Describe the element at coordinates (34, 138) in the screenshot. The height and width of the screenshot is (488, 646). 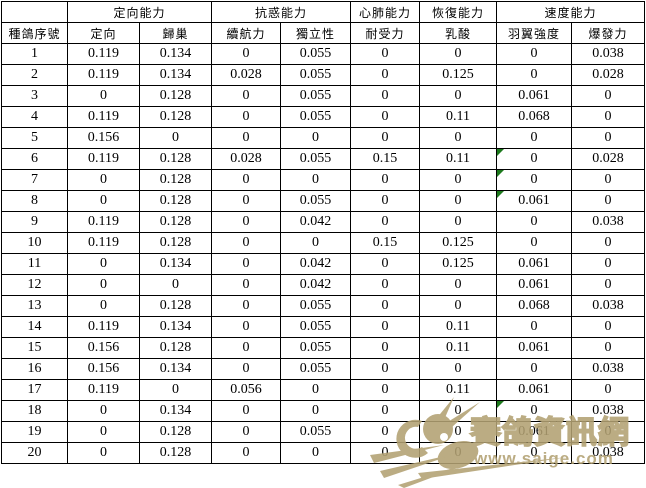
I see `row-serial-cell: 5` at that location.